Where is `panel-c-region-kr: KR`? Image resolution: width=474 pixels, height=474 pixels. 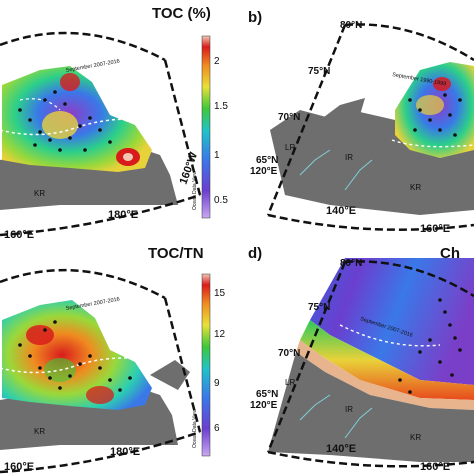
panel-c-region-kr: KR is located at coordinates (39, 431).